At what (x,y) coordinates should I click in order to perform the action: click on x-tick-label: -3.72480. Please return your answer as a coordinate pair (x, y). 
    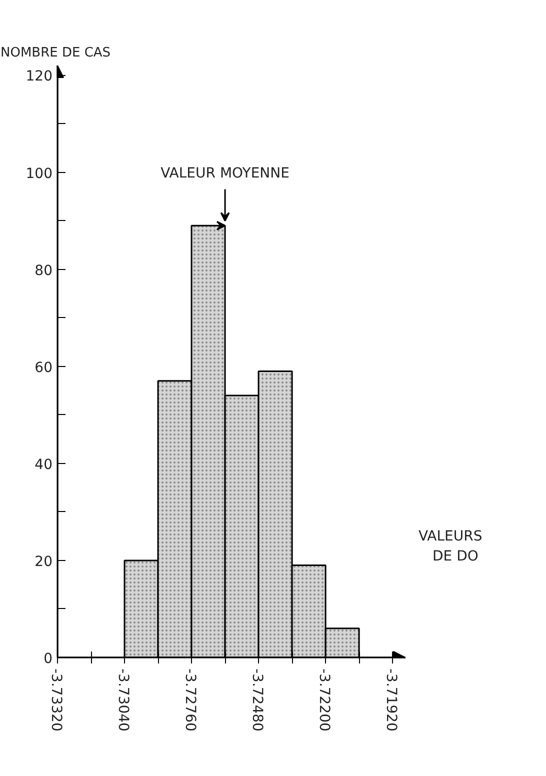
    Looking at the image, I should click on (257, 700).